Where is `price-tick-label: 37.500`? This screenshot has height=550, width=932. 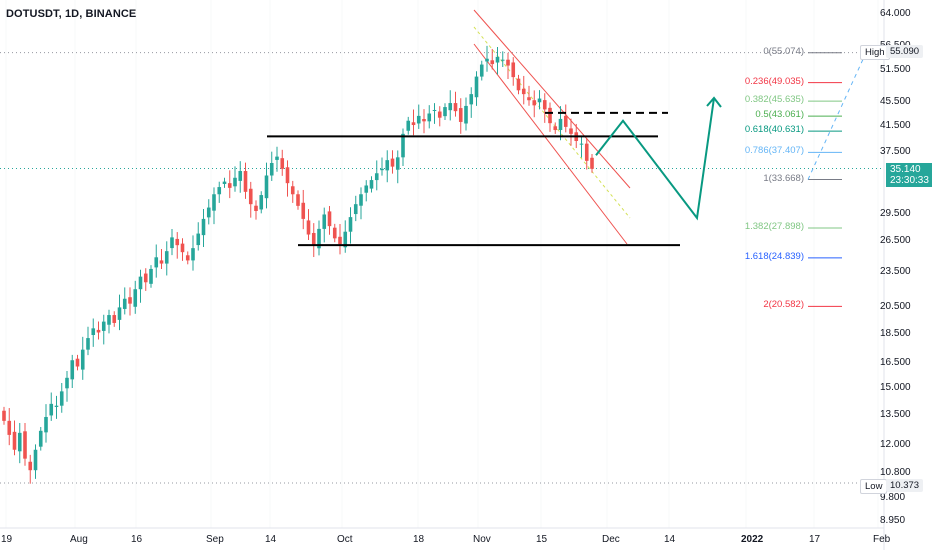 price-tick-label: 37.500 is located at coordinates (895, 151).